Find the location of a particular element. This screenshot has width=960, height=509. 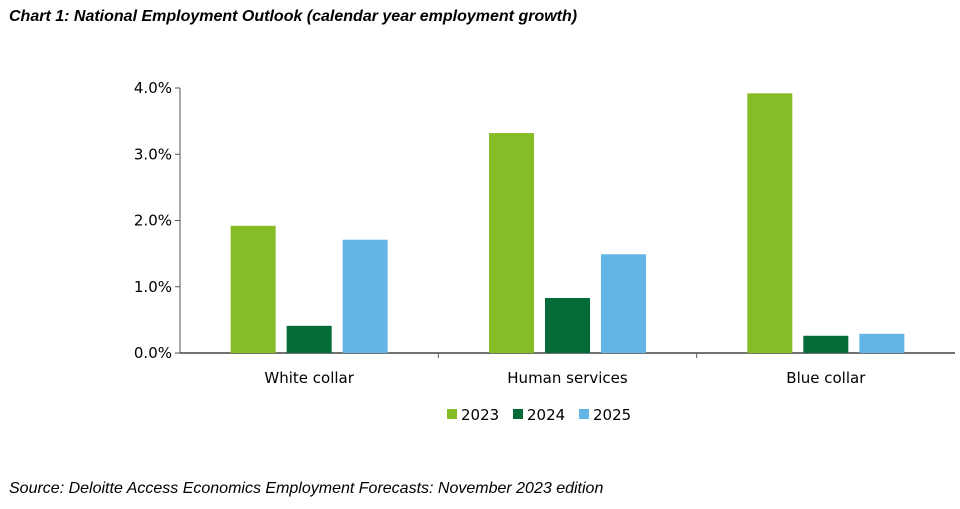

legend-swatch-2024 is located at coordinates (518, 414).